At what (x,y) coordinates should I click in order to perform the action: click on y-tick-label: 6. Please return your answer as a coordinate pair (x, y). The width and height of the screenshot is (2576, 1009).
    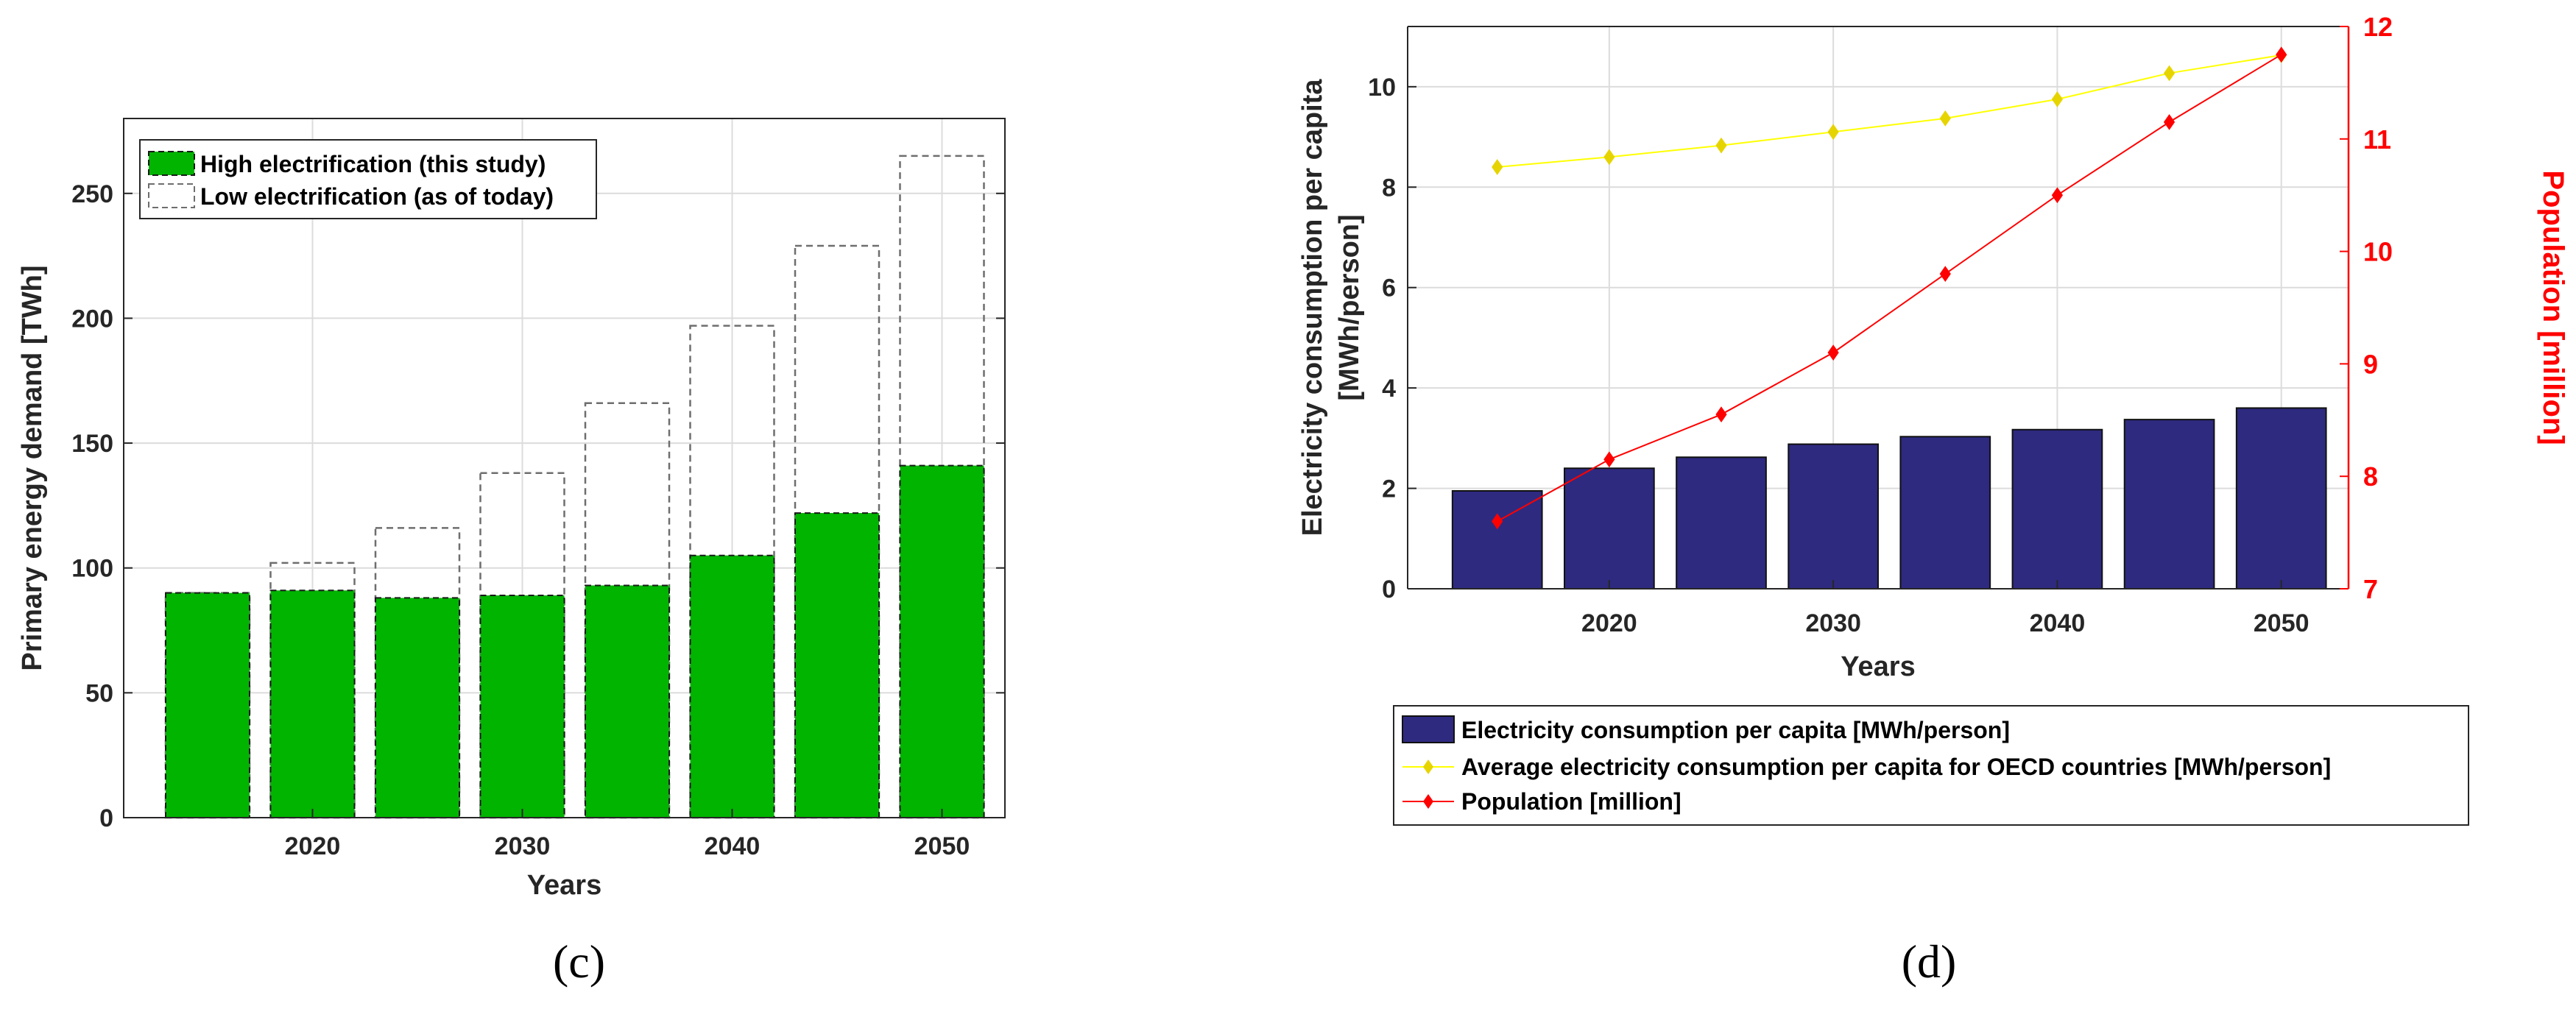
    Looking at the image, I should click on (1389, 288).